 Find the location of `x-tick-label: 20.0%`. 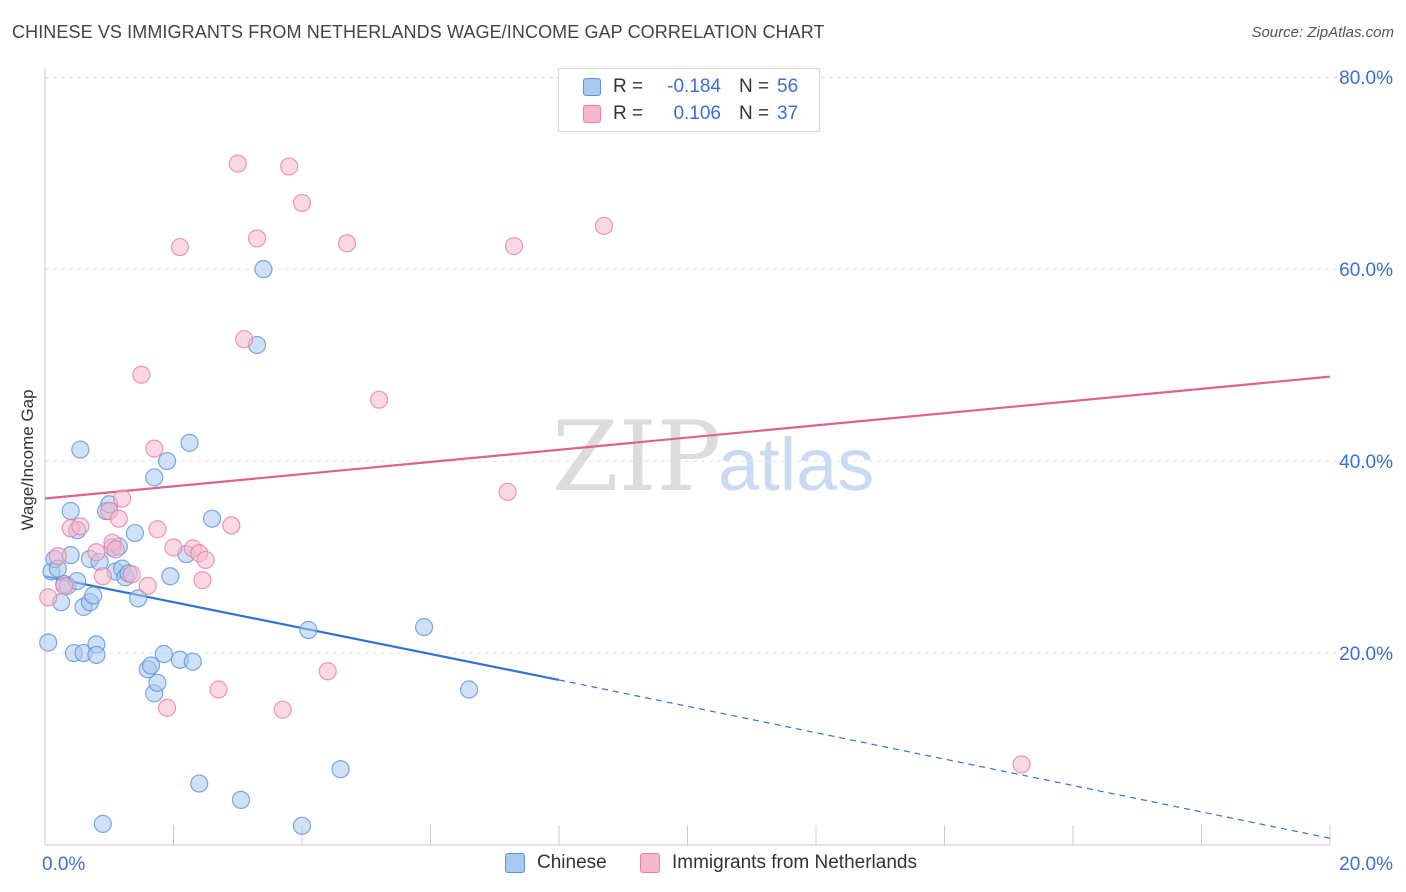

x-tick-label: 20.0% is located at coordinates (1366, 864).